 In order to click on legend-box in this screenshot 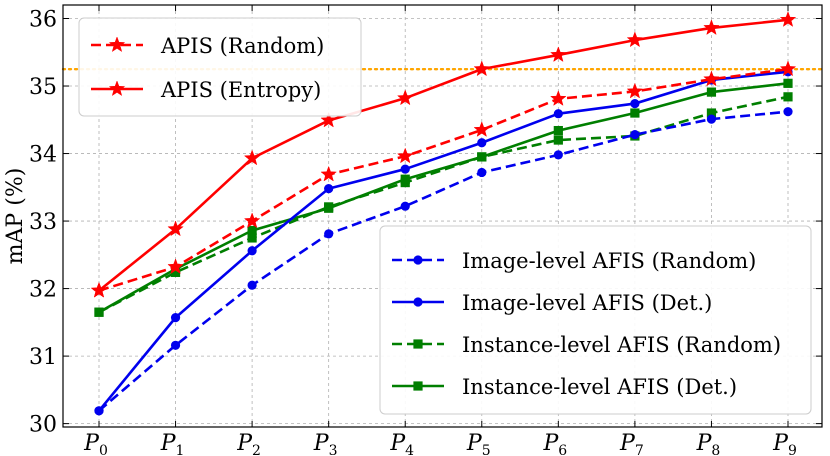, I will do `click(220, 67)`.